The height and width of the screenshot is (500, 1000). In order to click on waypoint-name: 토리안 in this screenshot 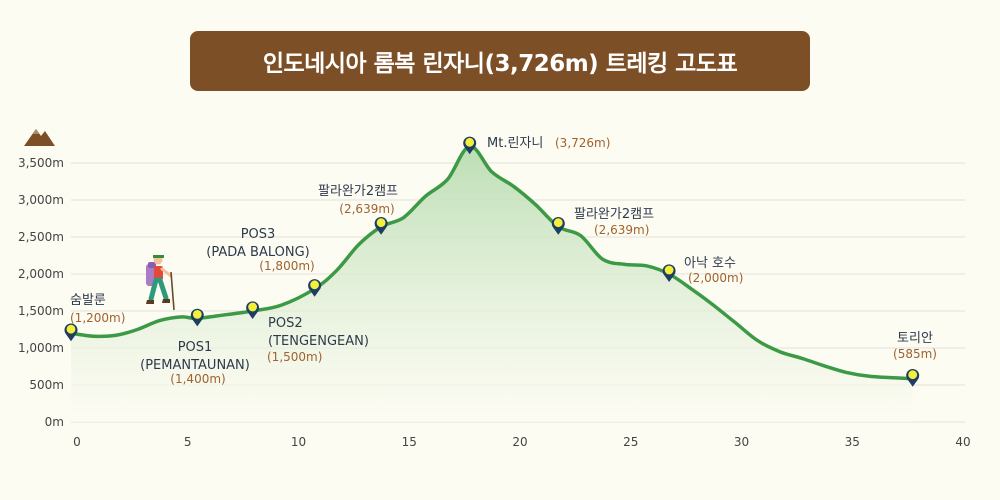, I will do `click(915, 338)`.